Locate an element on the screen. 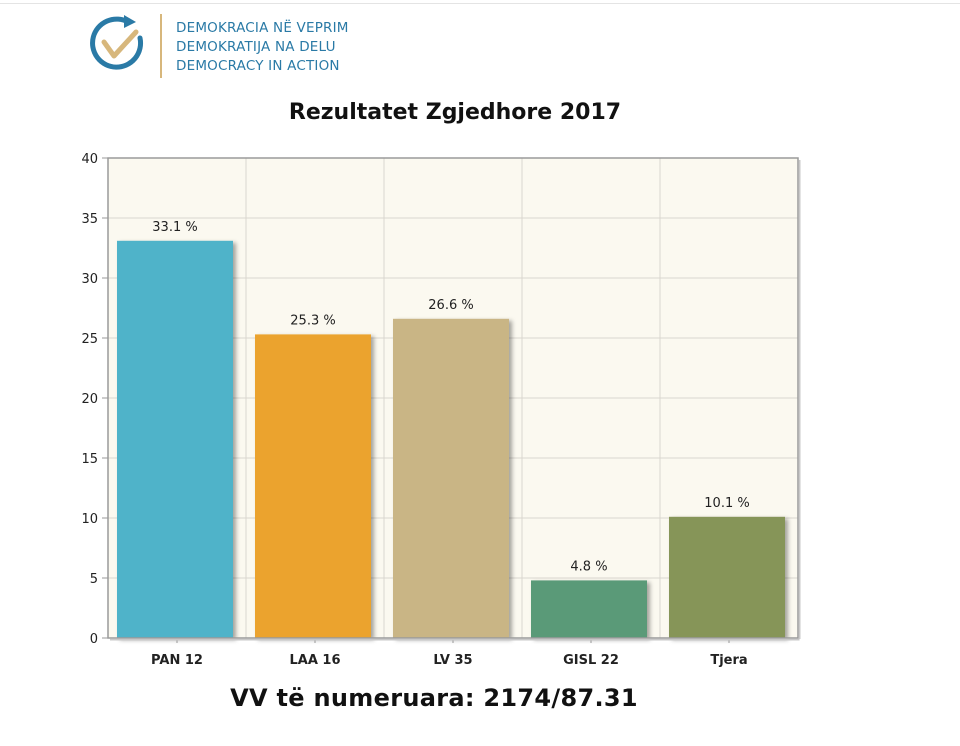 This screenshot has height=746, width=960. x-tick-label: Tjera is located at coordinates (728, 660).